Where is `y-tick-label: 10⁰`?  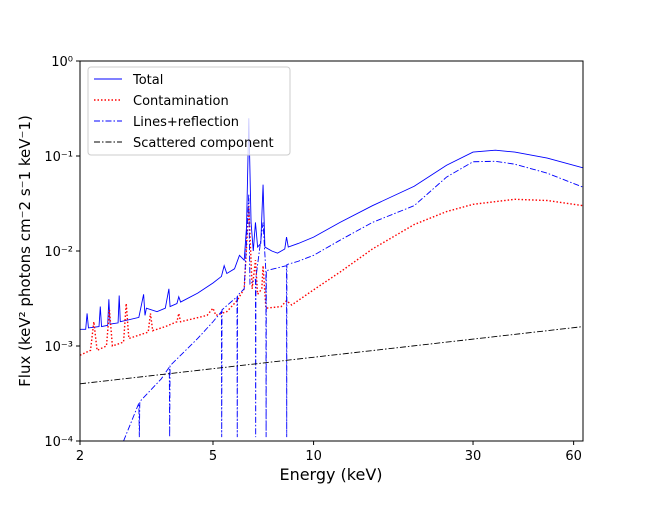 y-tick-label: 10⁰ is located at coordinates (62, 62).